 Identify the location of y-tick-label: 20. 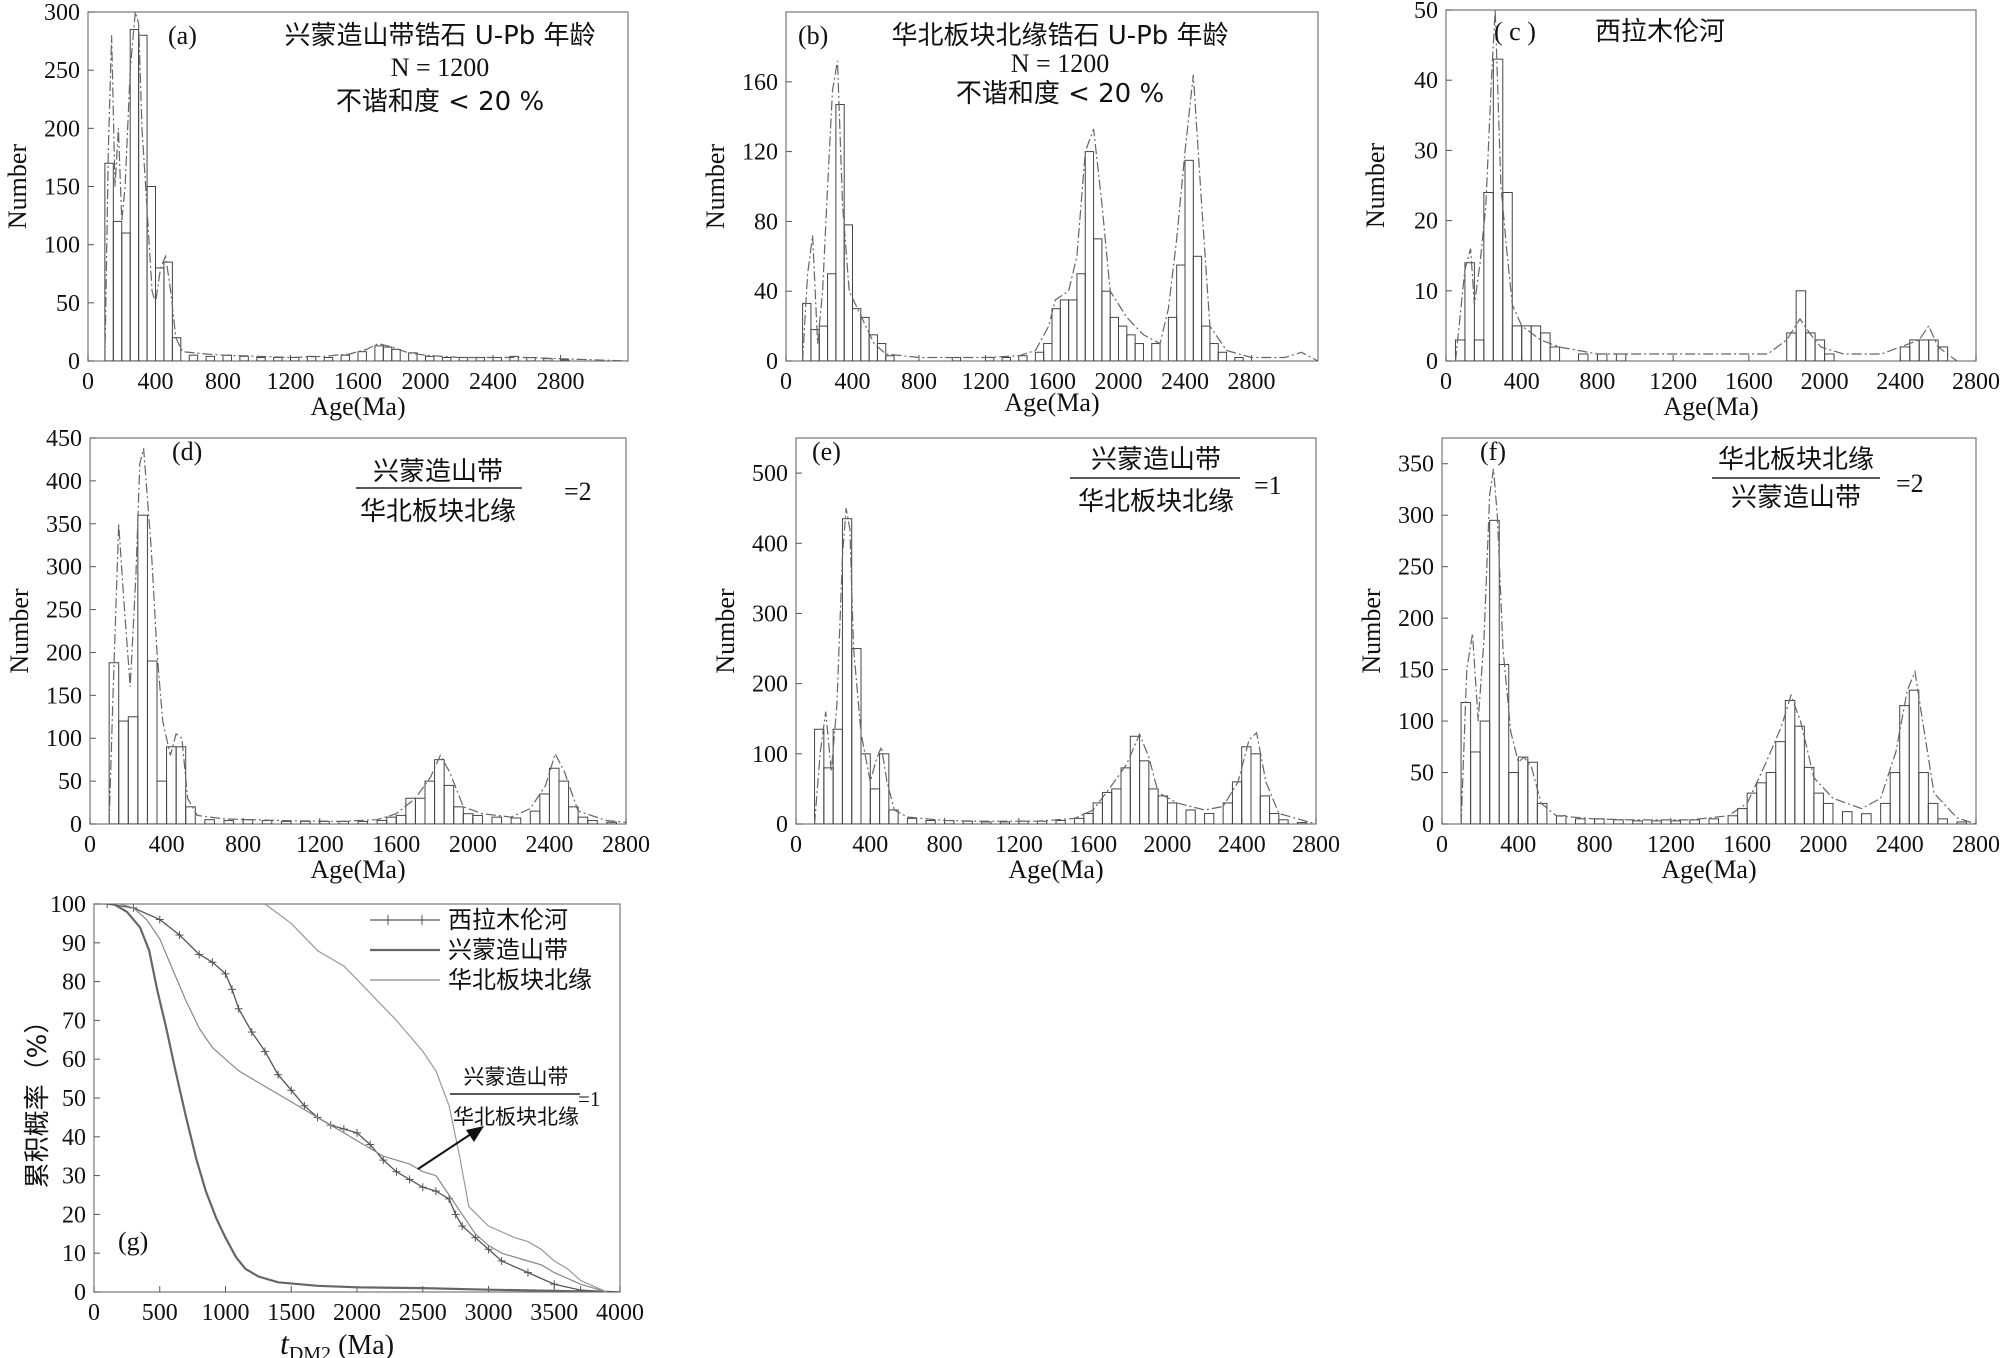
(74, 1215).